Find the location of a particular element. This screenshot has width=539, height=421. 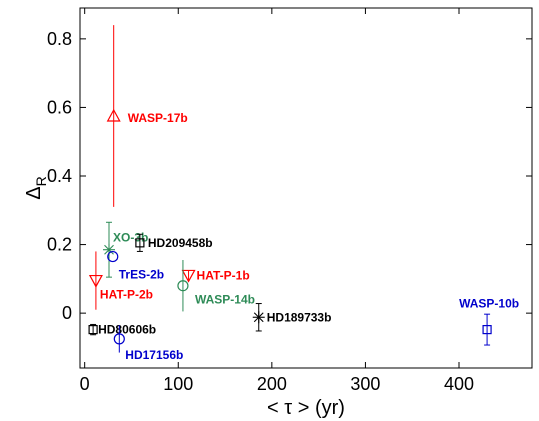

point-label: WASP-10b is located at coordinates (489, 304).